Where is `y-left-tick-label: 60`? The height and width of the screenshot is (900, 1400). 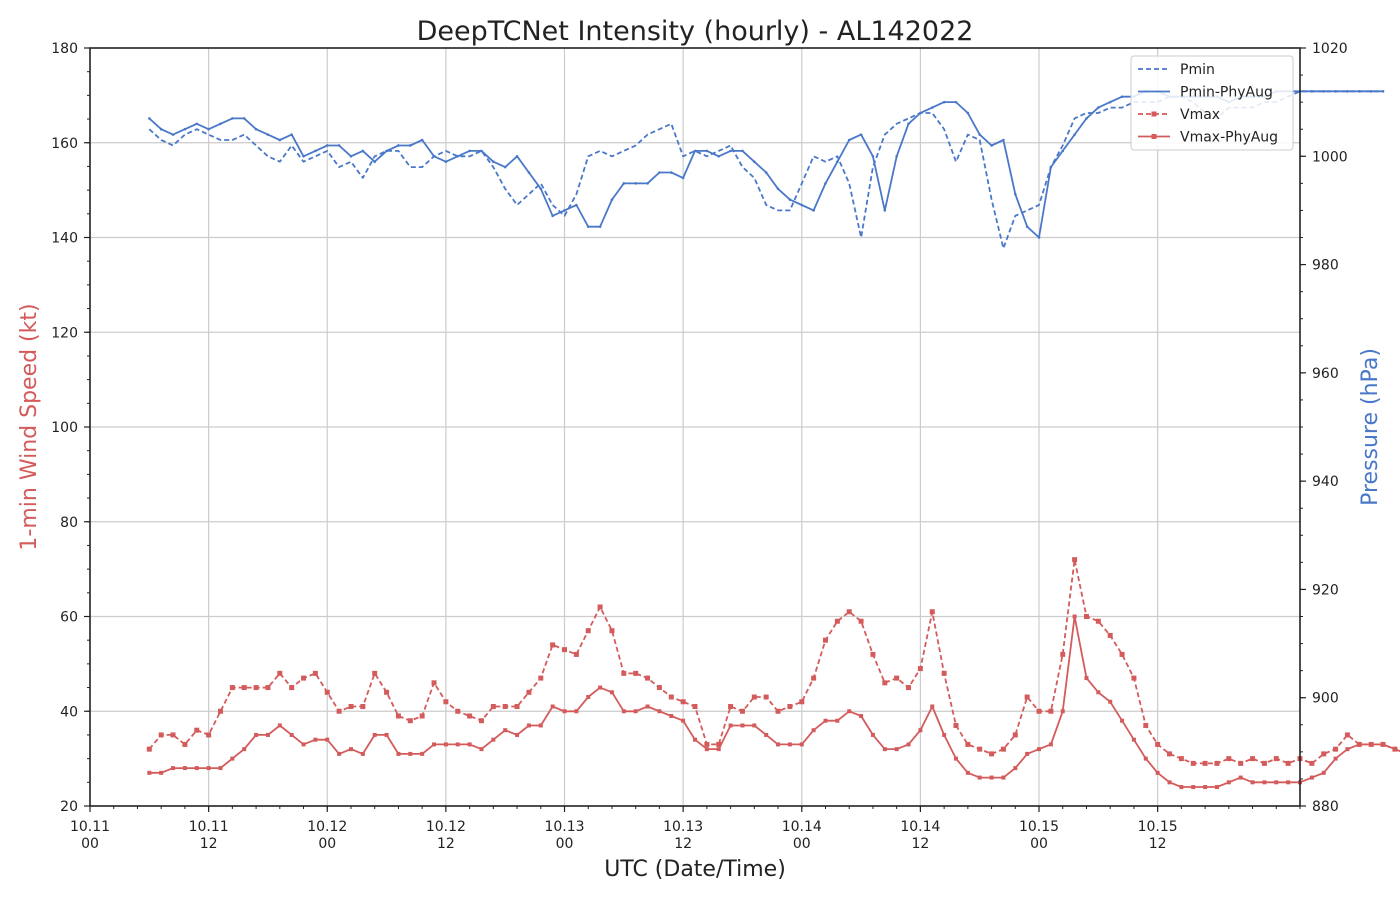
y-left-tick-label: 60 is located at coordinates (69, 618).